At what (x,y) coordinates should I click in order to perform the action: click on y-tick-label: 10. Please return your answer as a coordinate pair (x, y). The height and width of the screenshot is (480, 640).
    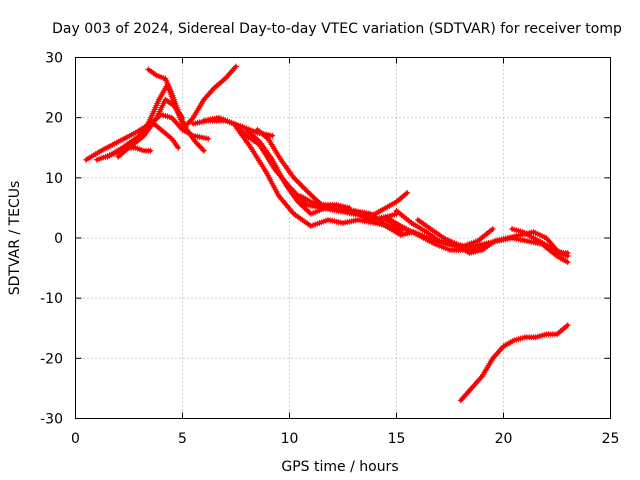
    Looking at the image, I should click on (54, 179).